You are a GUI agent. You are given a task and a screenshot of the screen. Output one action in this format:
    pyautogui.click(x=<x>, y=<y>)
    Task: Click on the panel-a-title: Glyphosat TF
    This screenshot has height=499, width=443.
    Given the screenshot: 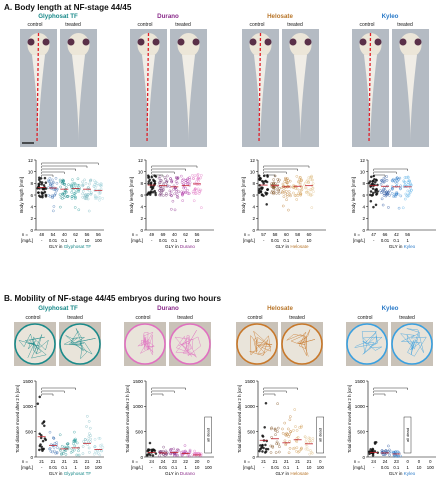 What is the action you would take?
    pyautogui.click(x=58, y=16)
    